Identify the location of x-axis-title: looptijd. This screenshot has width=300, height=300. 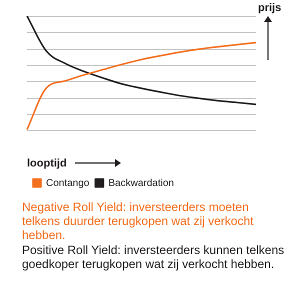
(47, 163).